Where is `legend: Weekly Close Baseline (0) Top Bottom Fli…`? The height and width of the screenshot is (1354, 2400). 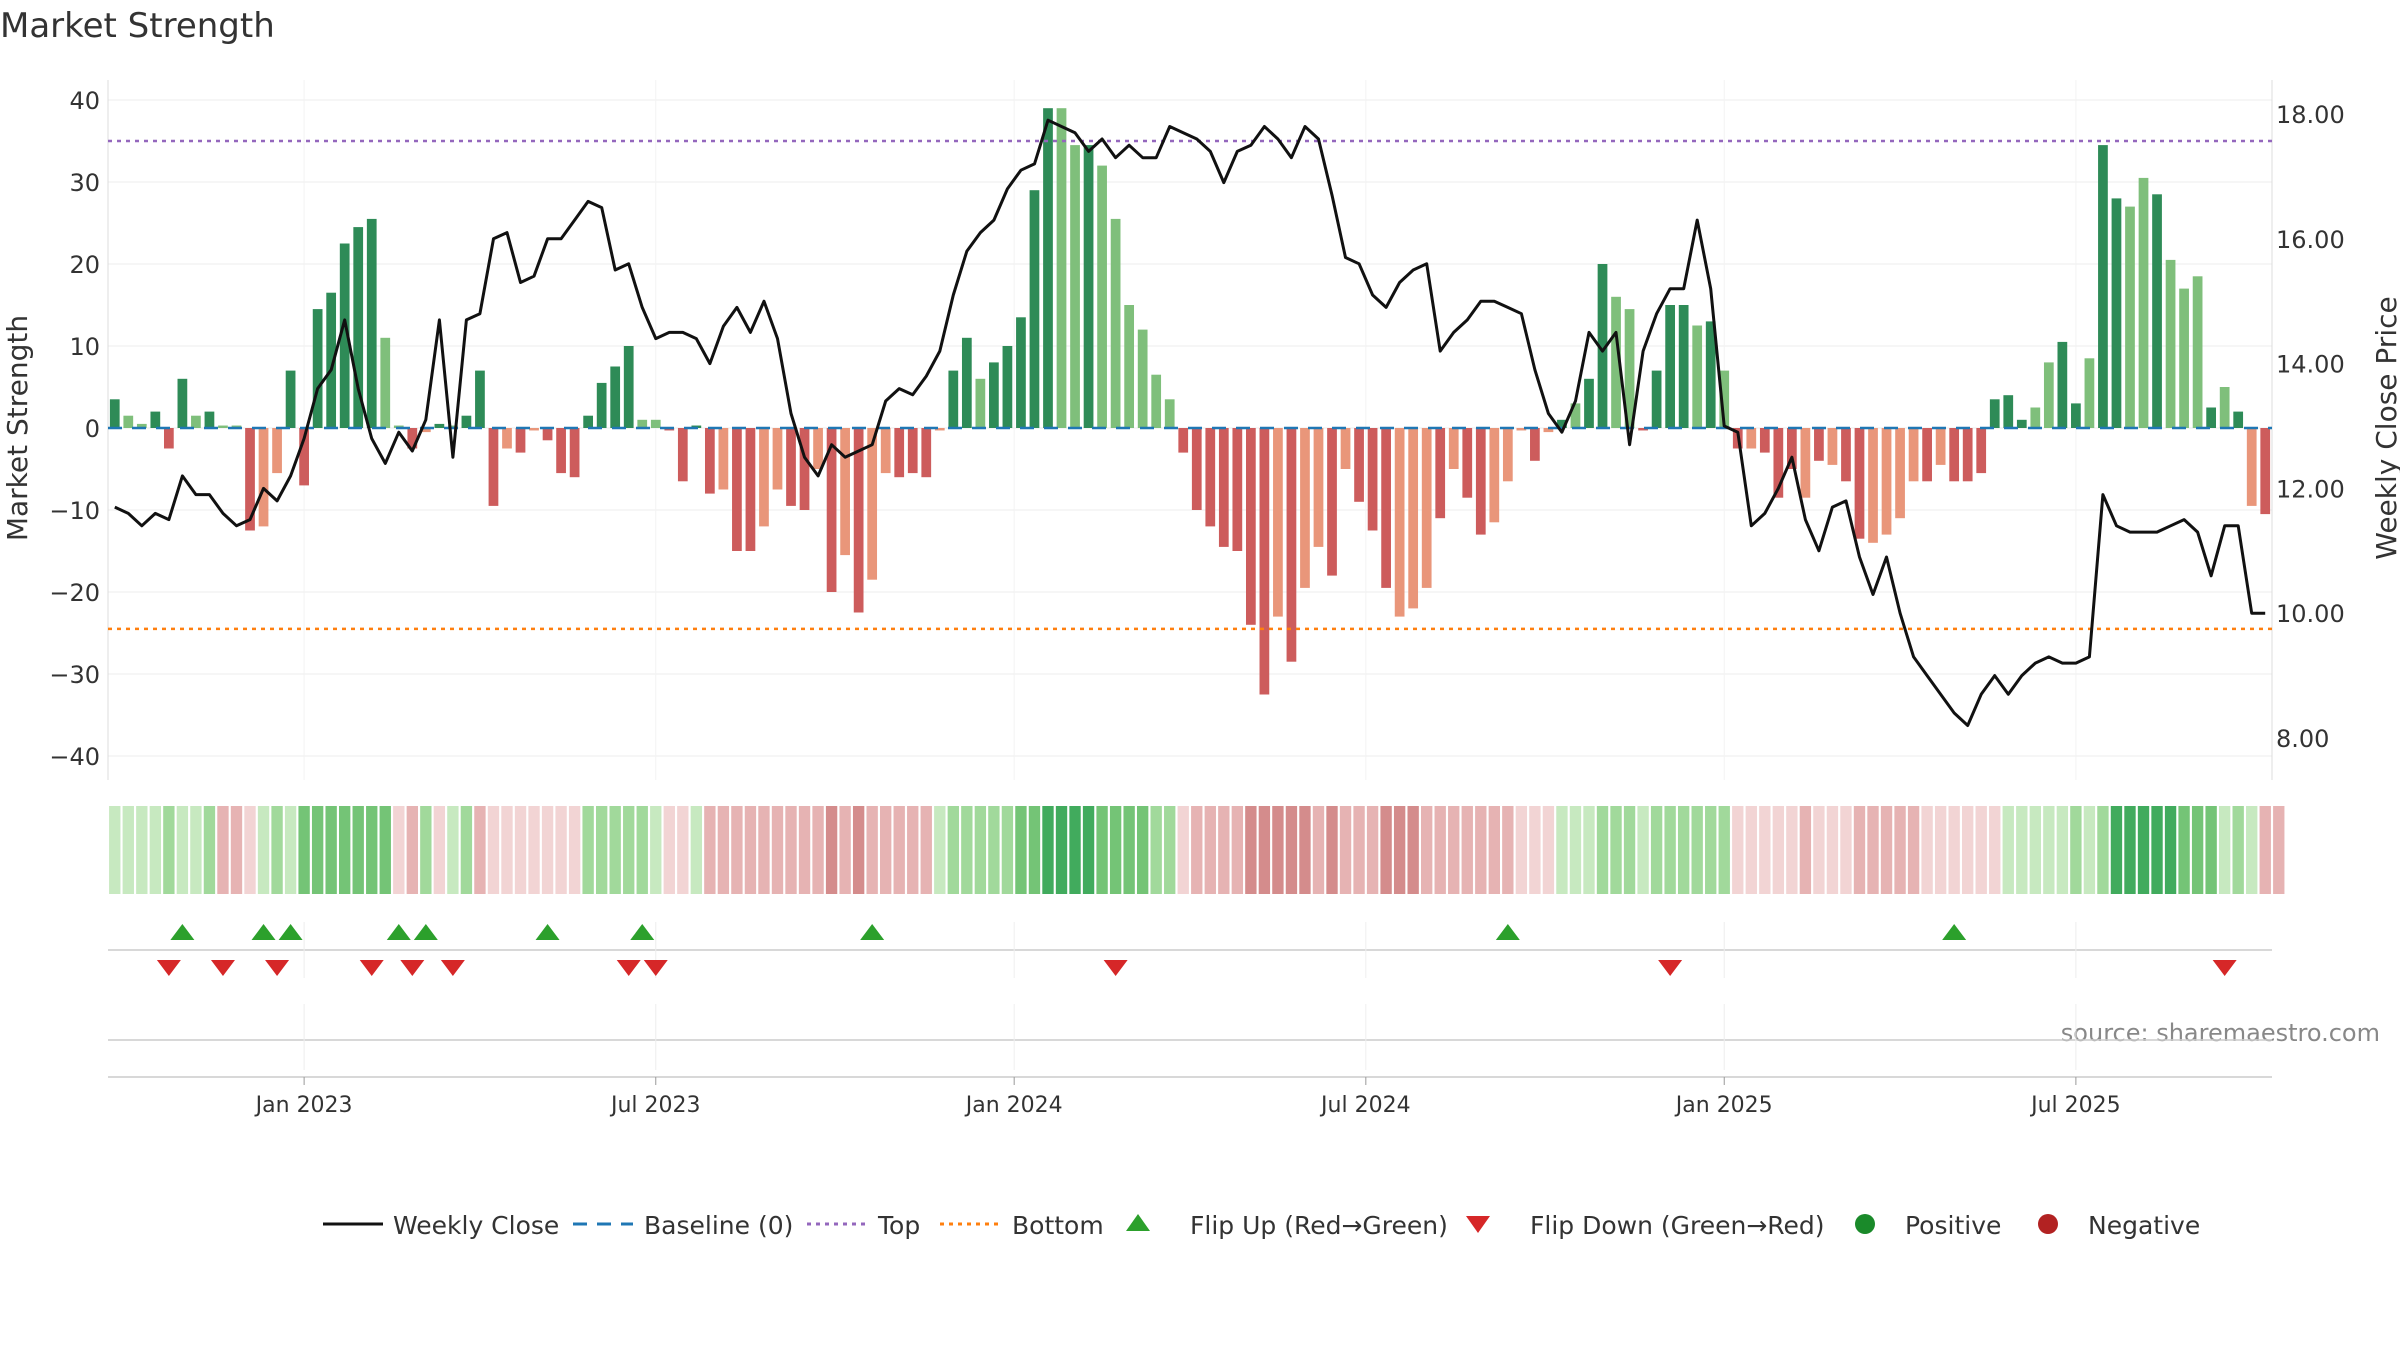 legend: Weekly Close Baseline (0) Top Bottom Fli… is located at coordinates (1261, 1225).